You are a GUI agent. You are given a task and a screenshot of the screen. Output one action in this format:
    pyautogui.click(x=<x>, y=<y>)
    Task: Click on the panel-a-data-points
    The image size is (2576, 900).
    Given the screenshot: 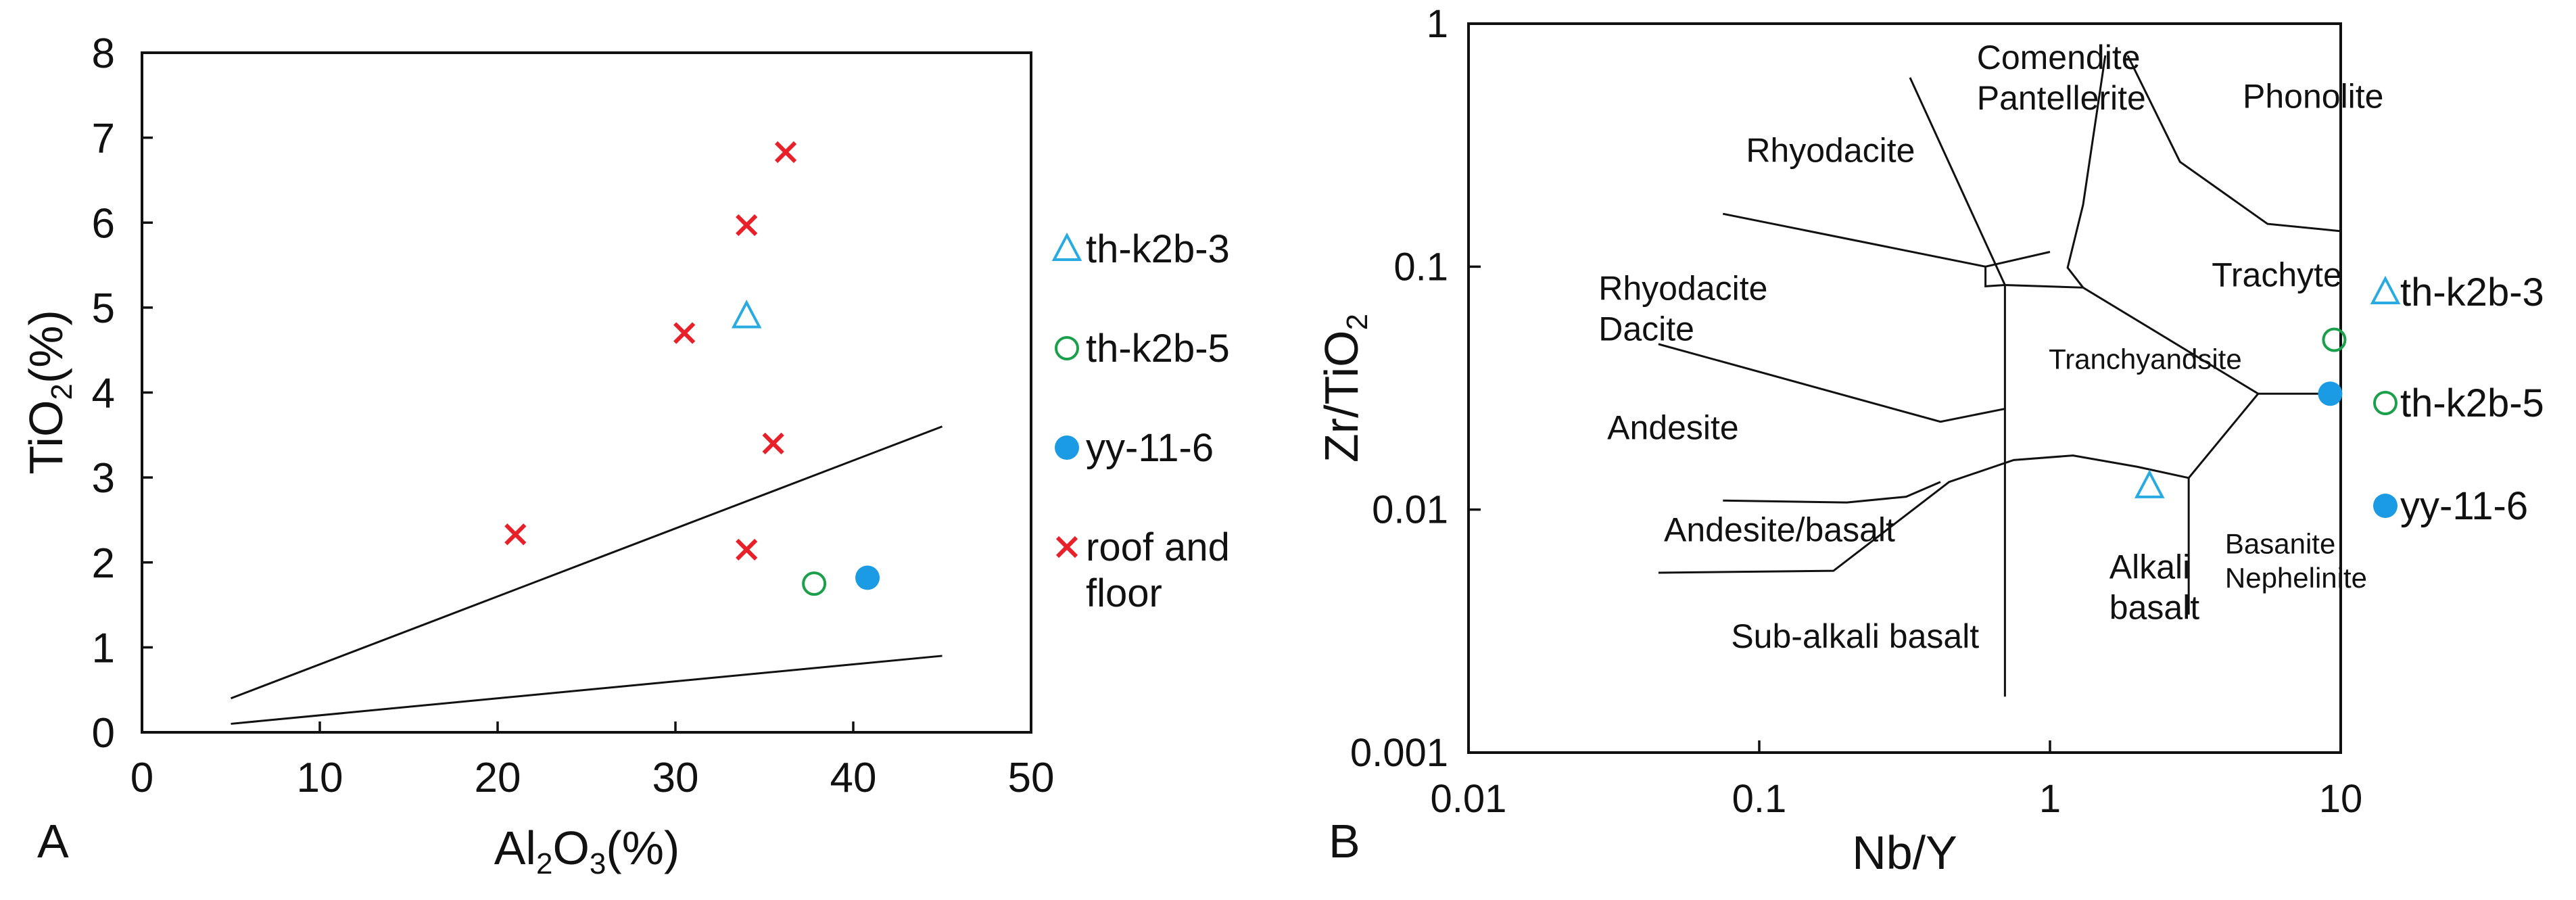 What is the action you would take?
    pyautogui.click(x=692, y=369)
    